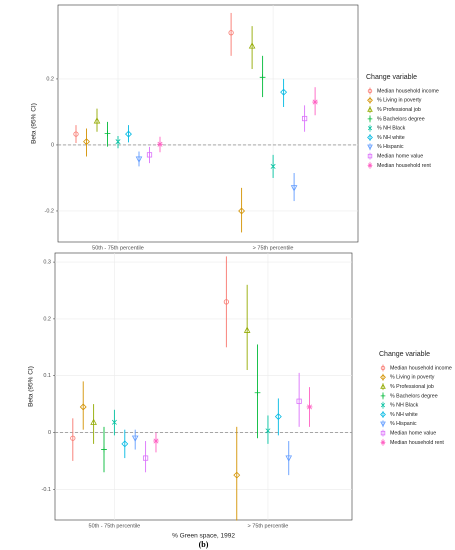 This screenshot has height=550, width=455. I want to click on x-axis-title: % Green space, 1992, so click(203, 536).